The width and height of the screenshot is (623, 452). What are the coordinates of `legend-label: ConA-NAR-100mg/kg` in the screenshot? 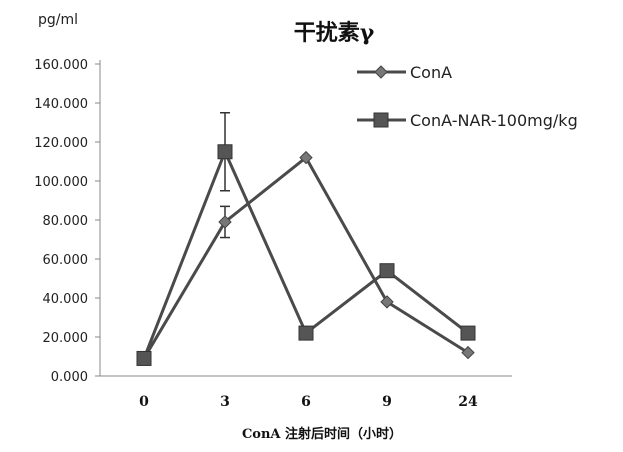 It's located at (494, 120).